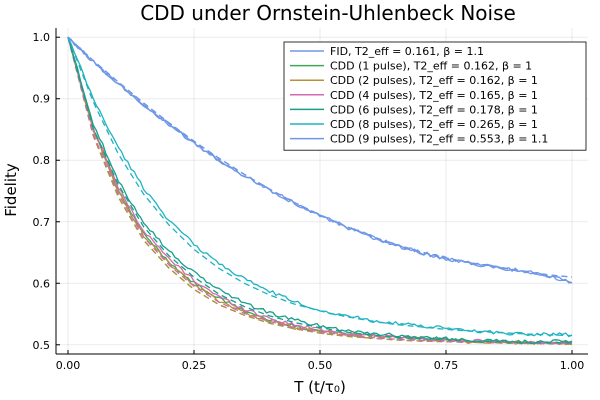 The width and height of the screenshot is (600, 400). I want to click on y-tick-label-0: 0.5, so click(42, 345).